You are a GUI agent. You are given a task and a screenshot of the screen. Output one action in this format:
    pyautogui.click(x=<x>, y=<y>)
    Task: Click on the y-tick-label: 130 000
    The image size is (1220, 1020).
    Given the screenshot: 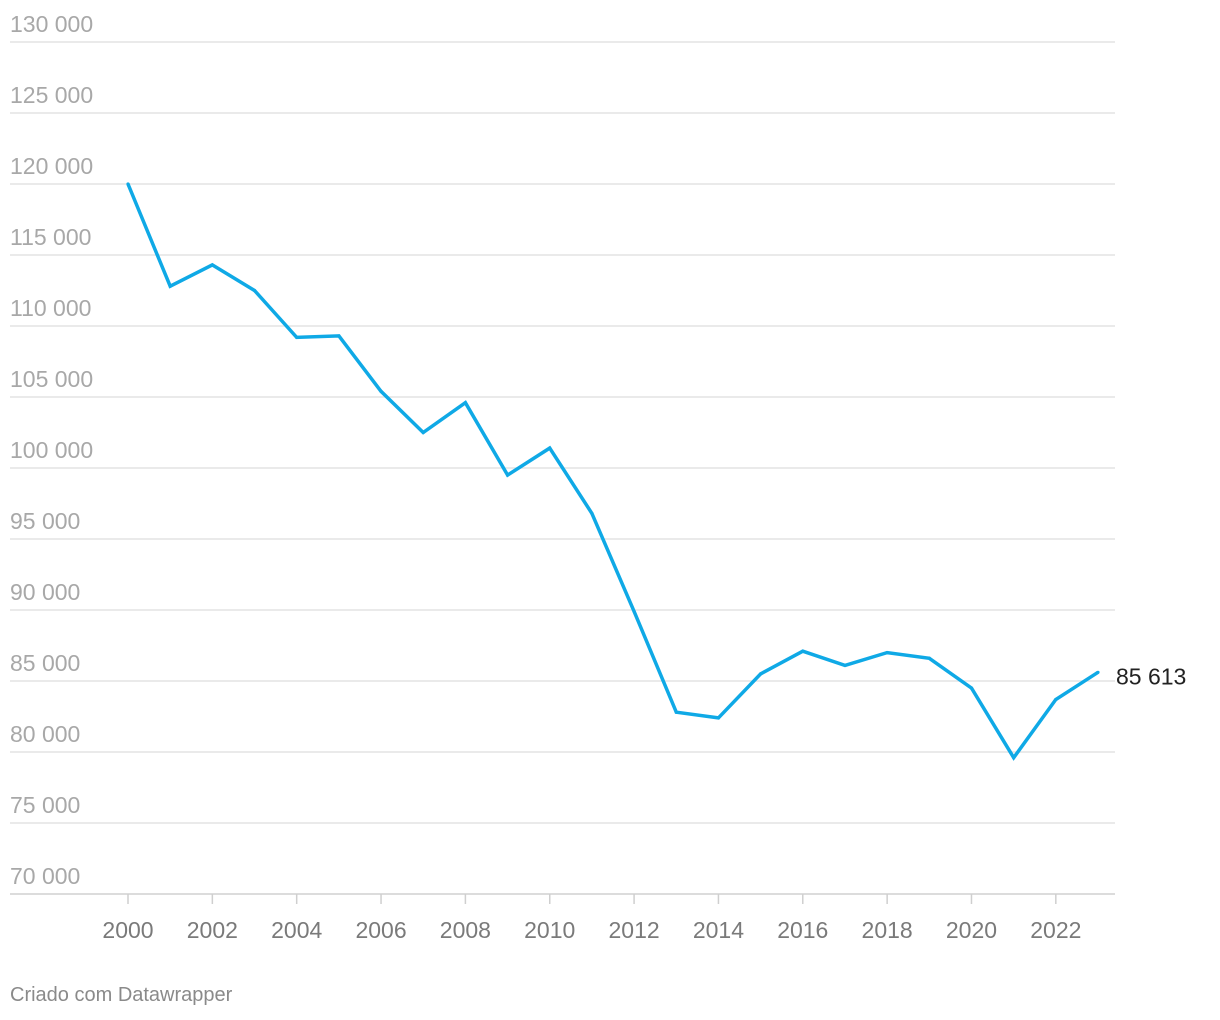 What is the action you would take?
    pyautogui.click(x=51, y=24)
    